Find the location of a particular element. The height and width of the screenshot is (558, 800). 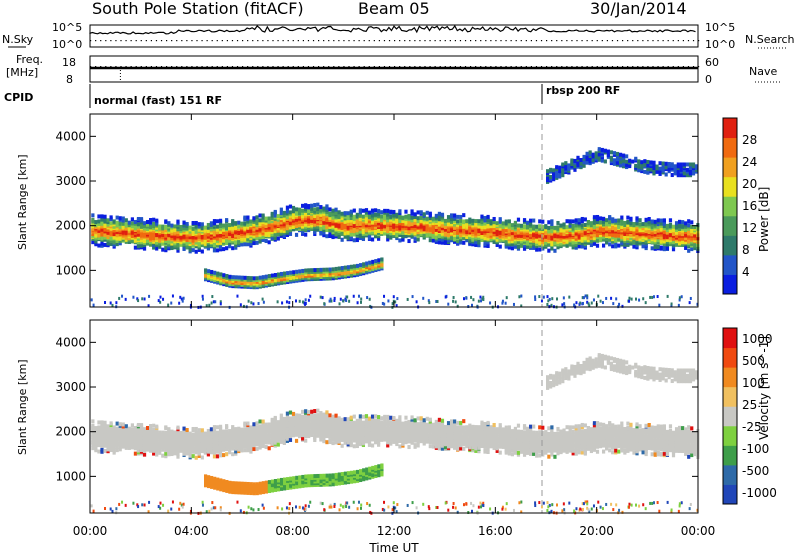

y-tick-label: 2000 is located at coordinates (70, 226).